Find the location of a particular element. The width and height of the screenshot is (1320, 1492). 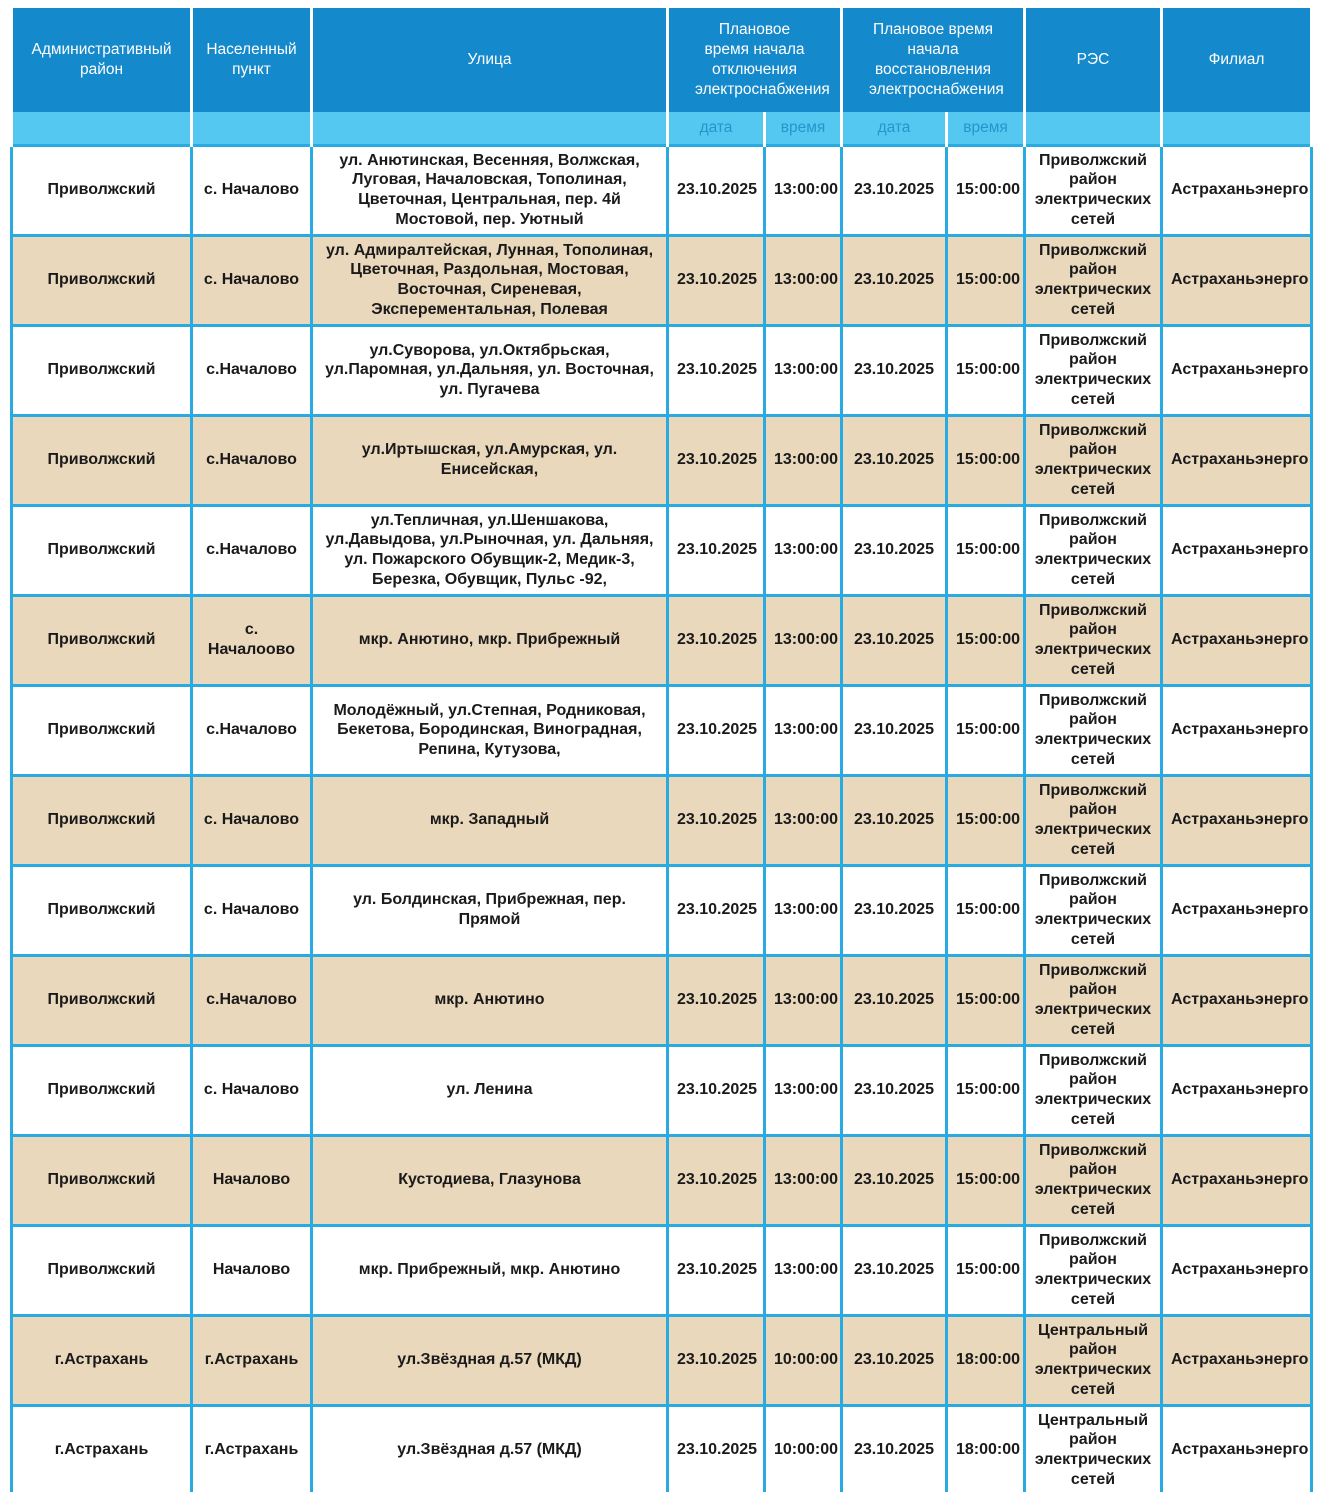

cell-street: мкр. Западный is located at coordinates (489, 820).